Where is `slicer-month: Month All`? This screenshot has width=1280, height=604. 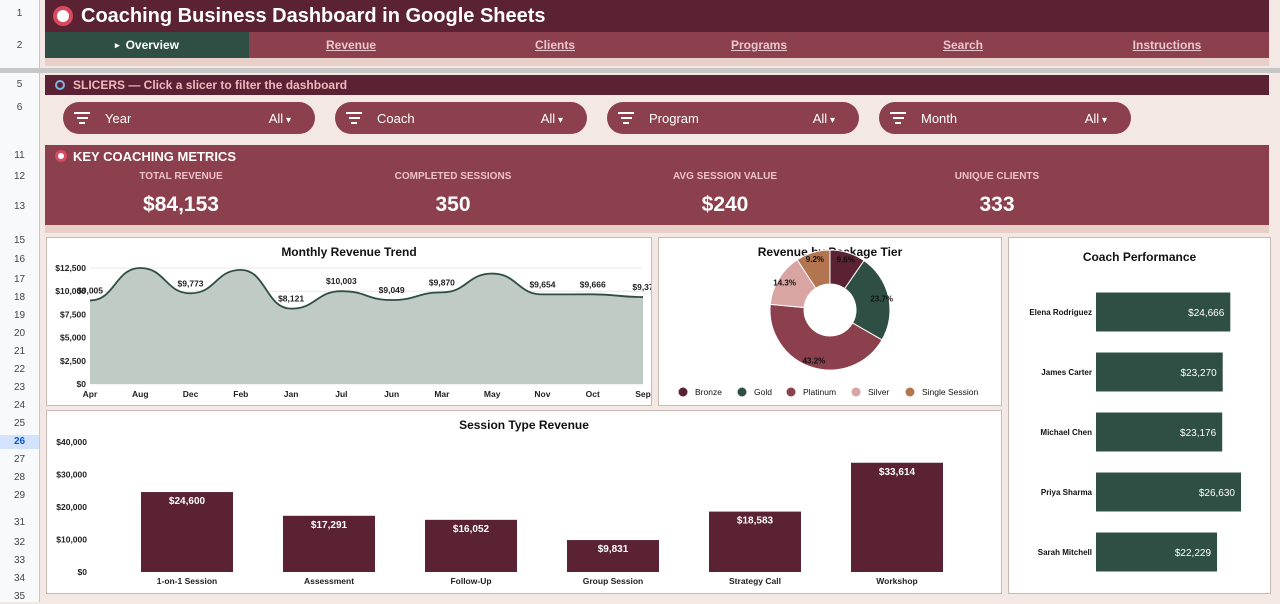 slicer-month: Month All is located at coordinates (1005, 118).